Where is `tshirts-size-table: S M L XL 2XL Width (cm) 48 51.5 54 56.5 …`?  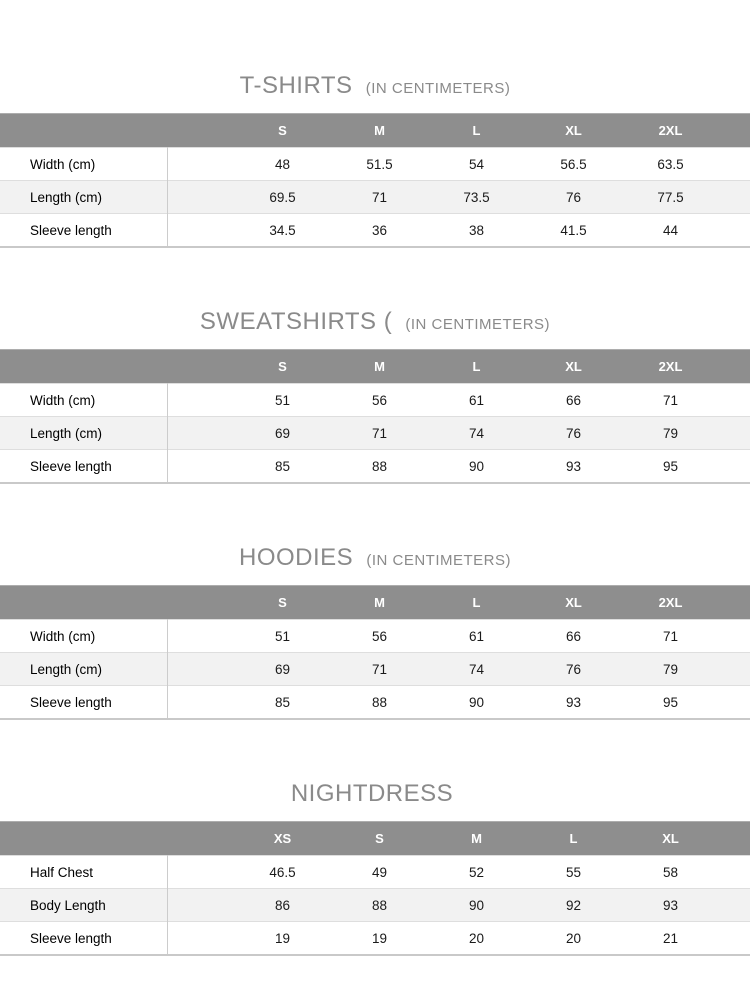 tshirts-size-table: S M L XL 2XL Width (cm) 48 51.5 54 56.5 … is located at coordinates (375, 180).